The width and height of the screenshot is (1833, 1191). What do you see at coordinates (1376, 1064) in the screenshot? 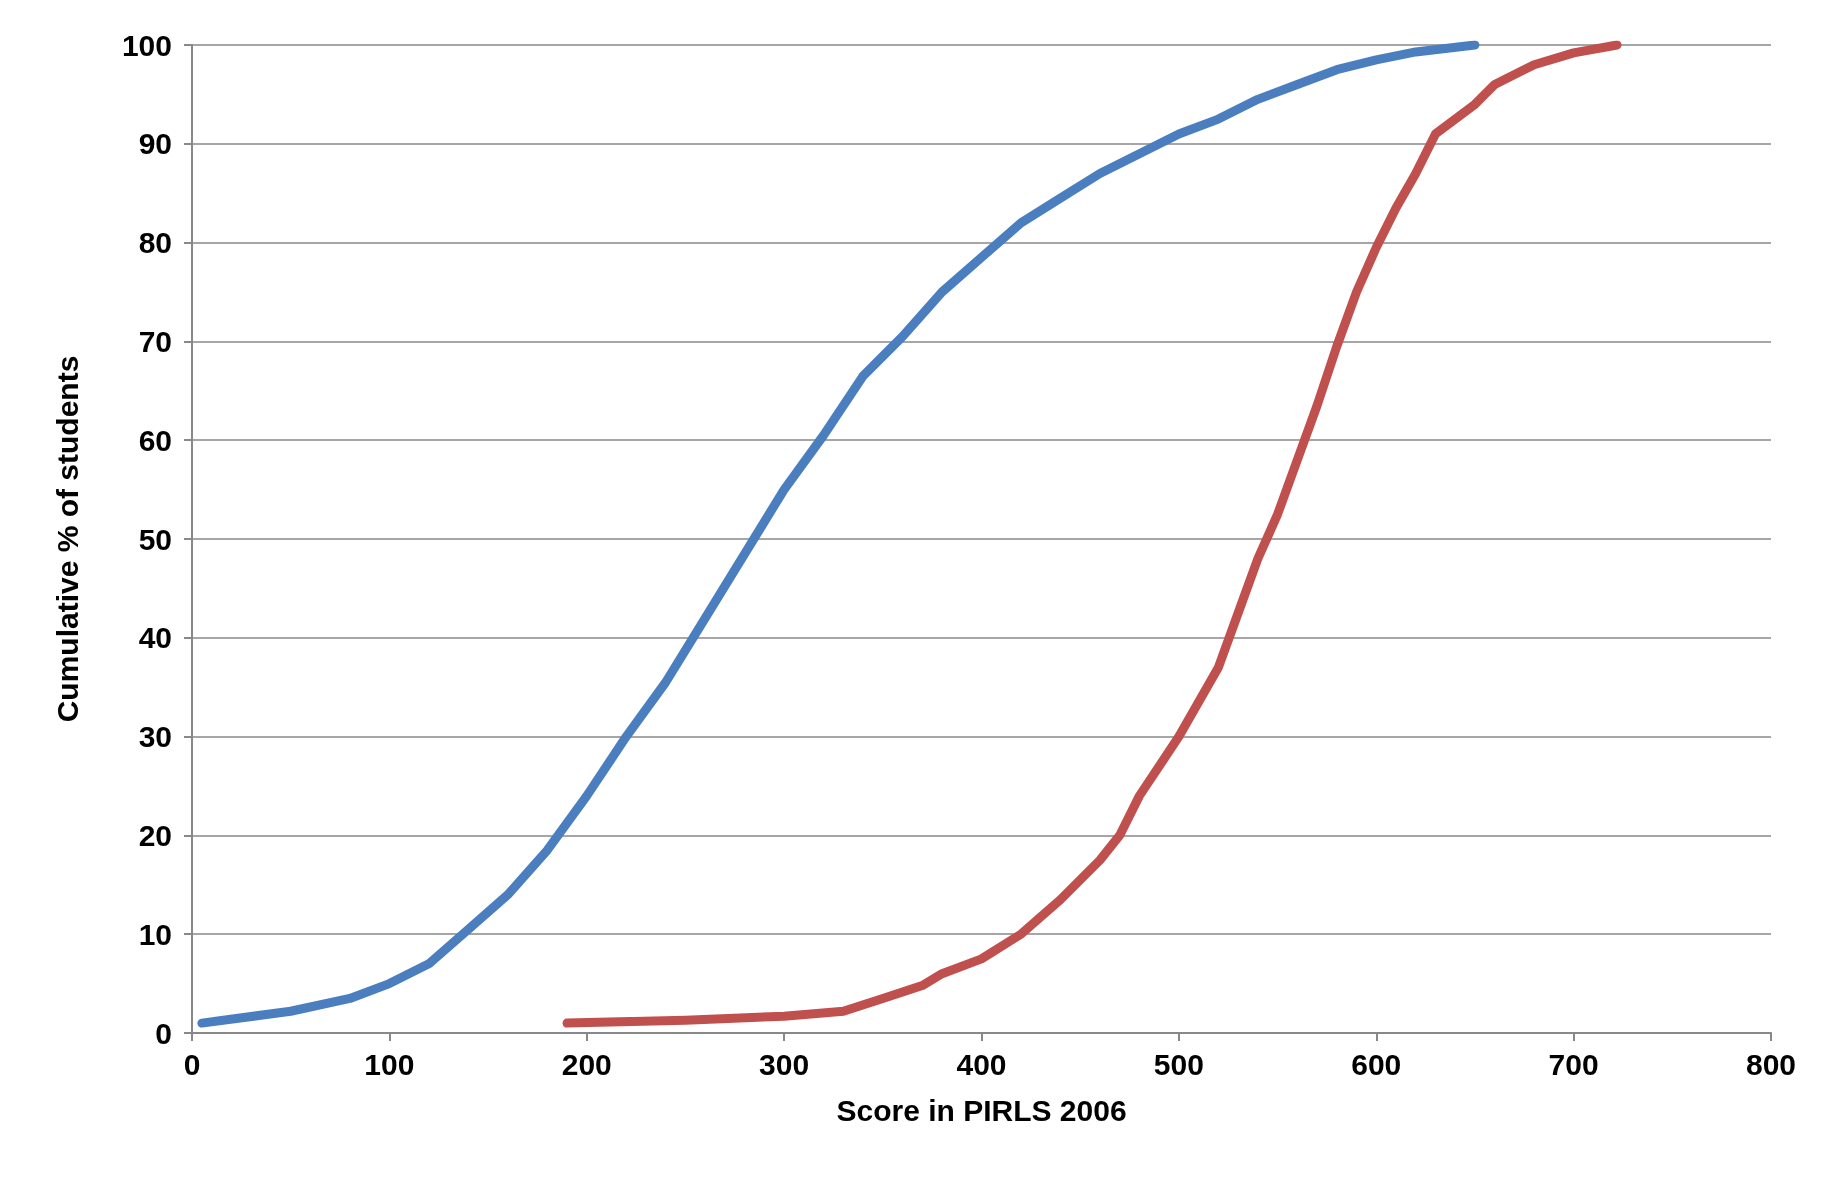
I see `x-tick-label: 600` at bounding box center [1376, 1064].